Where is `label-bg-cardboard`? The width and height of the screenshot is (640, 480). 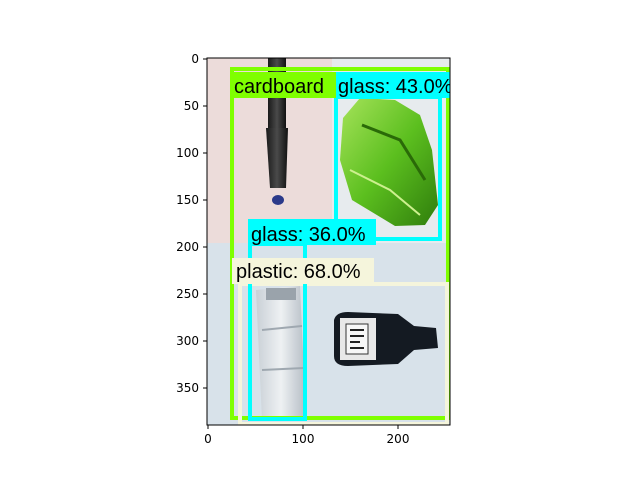
label-bg-cardboard is located at coordinates (284, 85).